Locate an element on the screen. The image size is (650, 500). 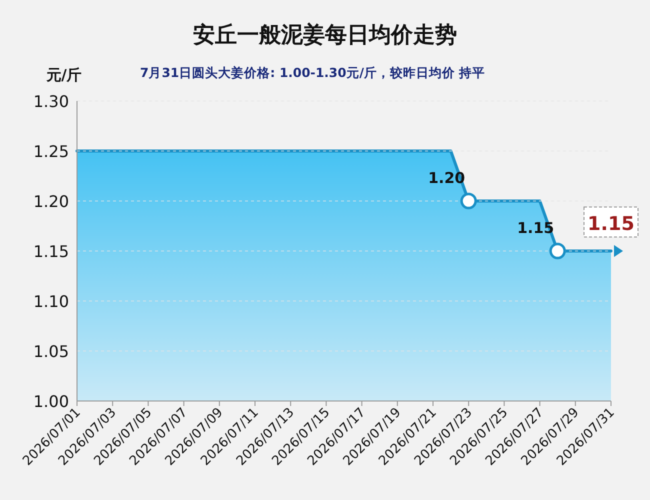
annotation: 1.15 is located at coordinates (611, 224).